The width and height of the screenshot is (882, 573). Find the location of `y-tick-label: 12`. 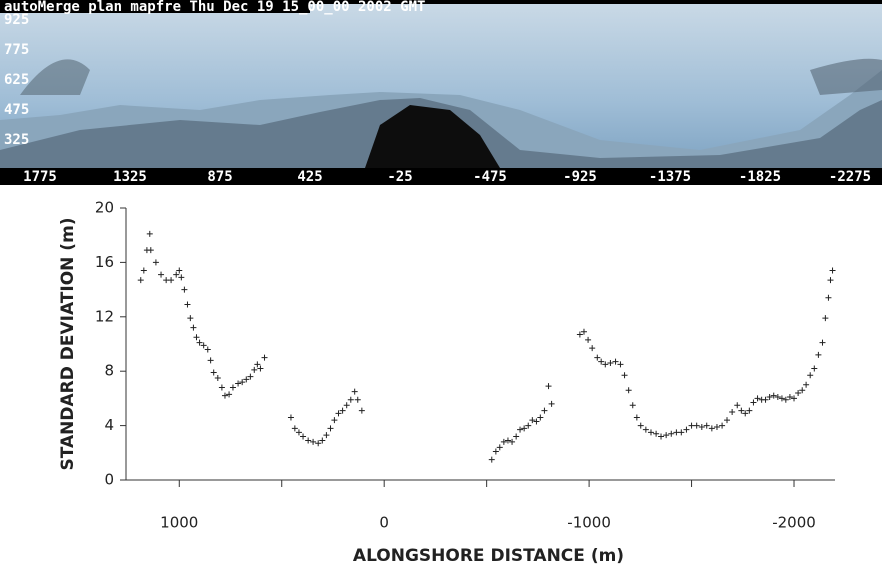

y-tick-label: 12 is located at coordinates (104, 316).